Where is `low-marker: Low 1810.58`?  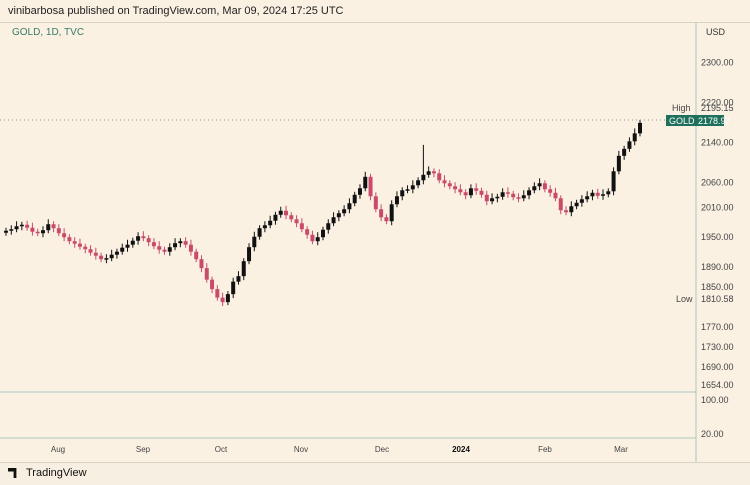
low-marker: Low 1810.58 is located at coordinates (705, 299).